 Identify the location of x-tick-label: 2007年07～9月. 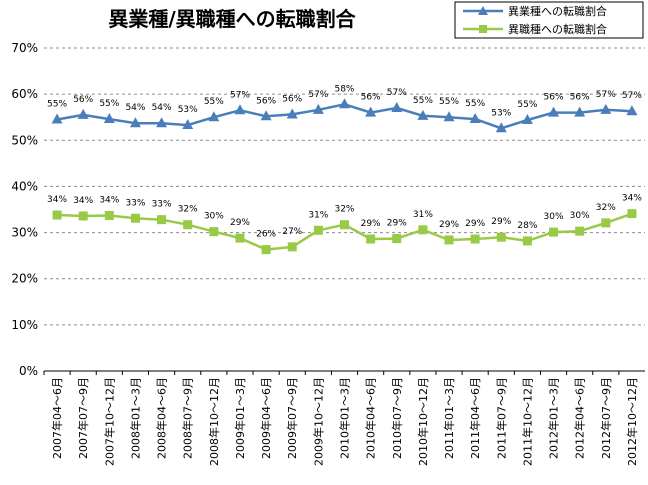
(83, 418).